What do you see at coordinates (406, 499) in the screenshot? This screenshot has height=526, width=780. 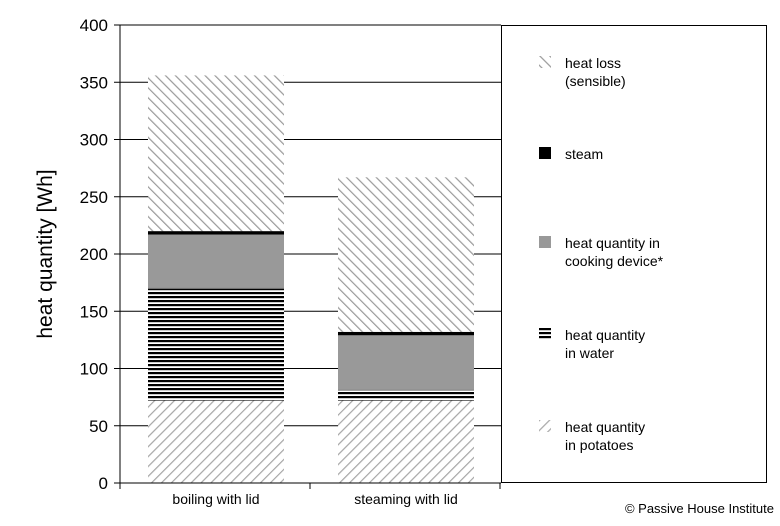 I see `x-tick-label-1: steaming with lid` at bounding box center [406, 499].